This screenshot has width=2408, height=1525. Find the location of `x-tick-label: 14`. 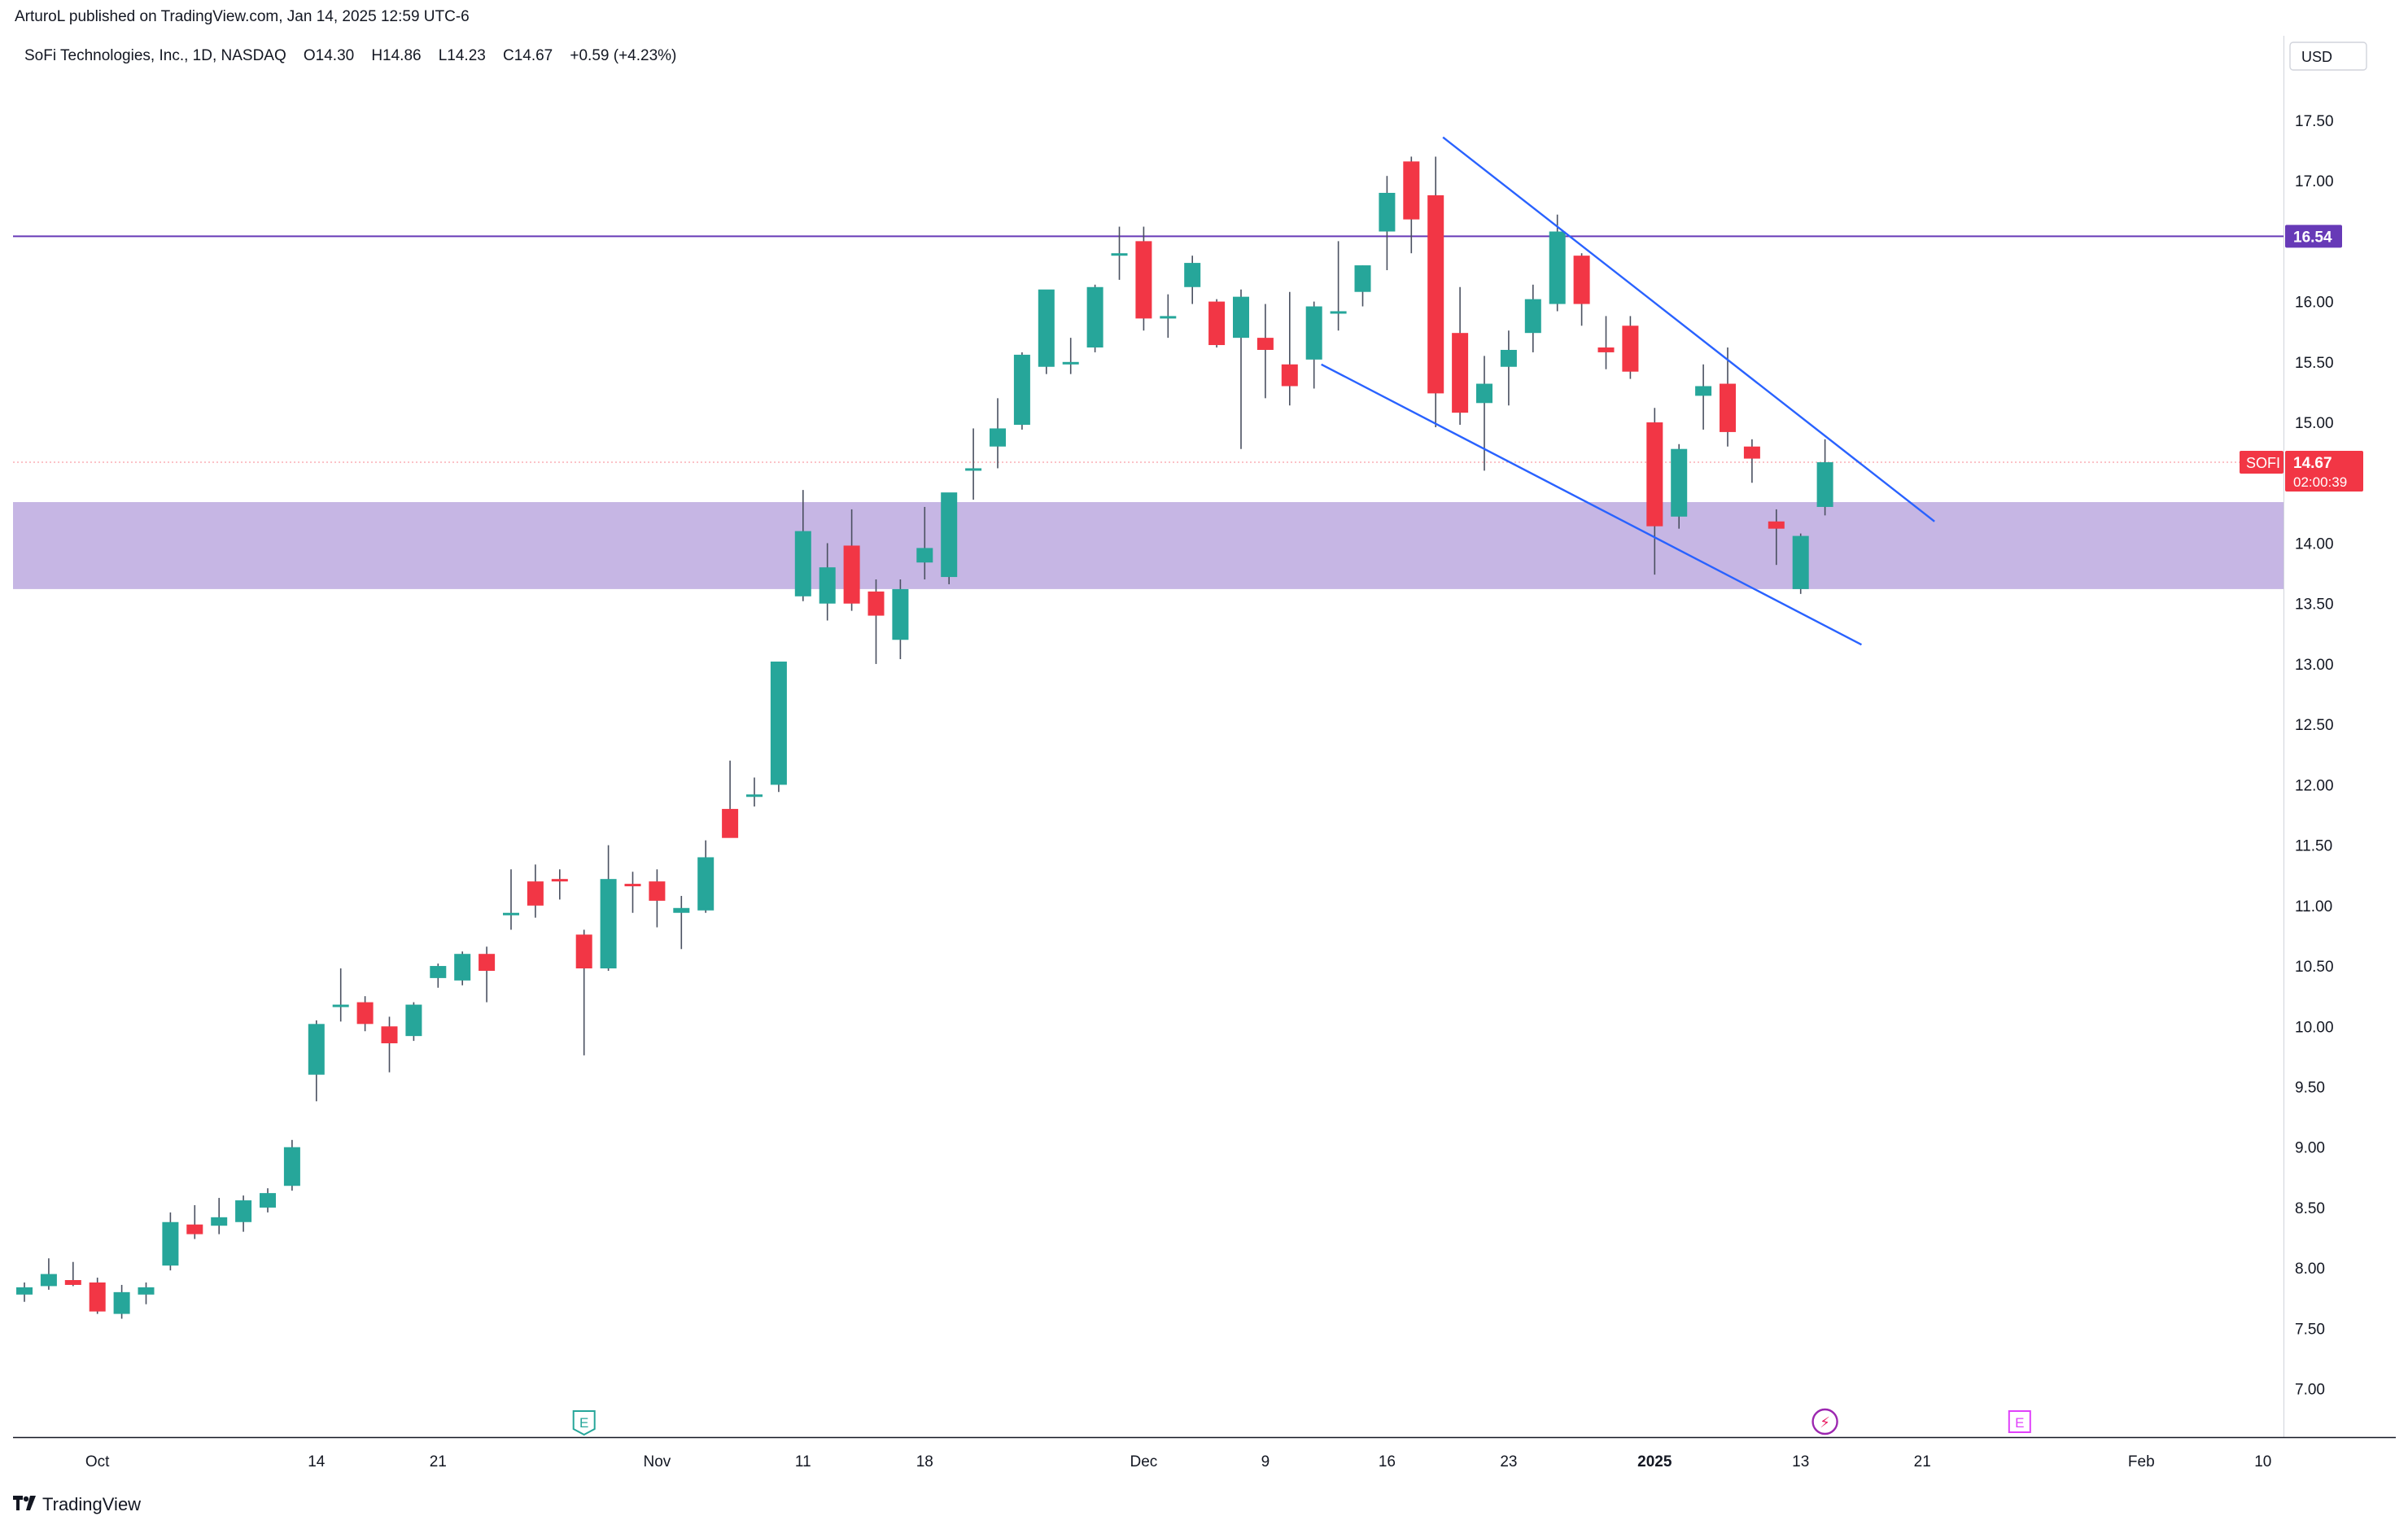

x-tick-label: 14 is located at coordinates (317, 1461).